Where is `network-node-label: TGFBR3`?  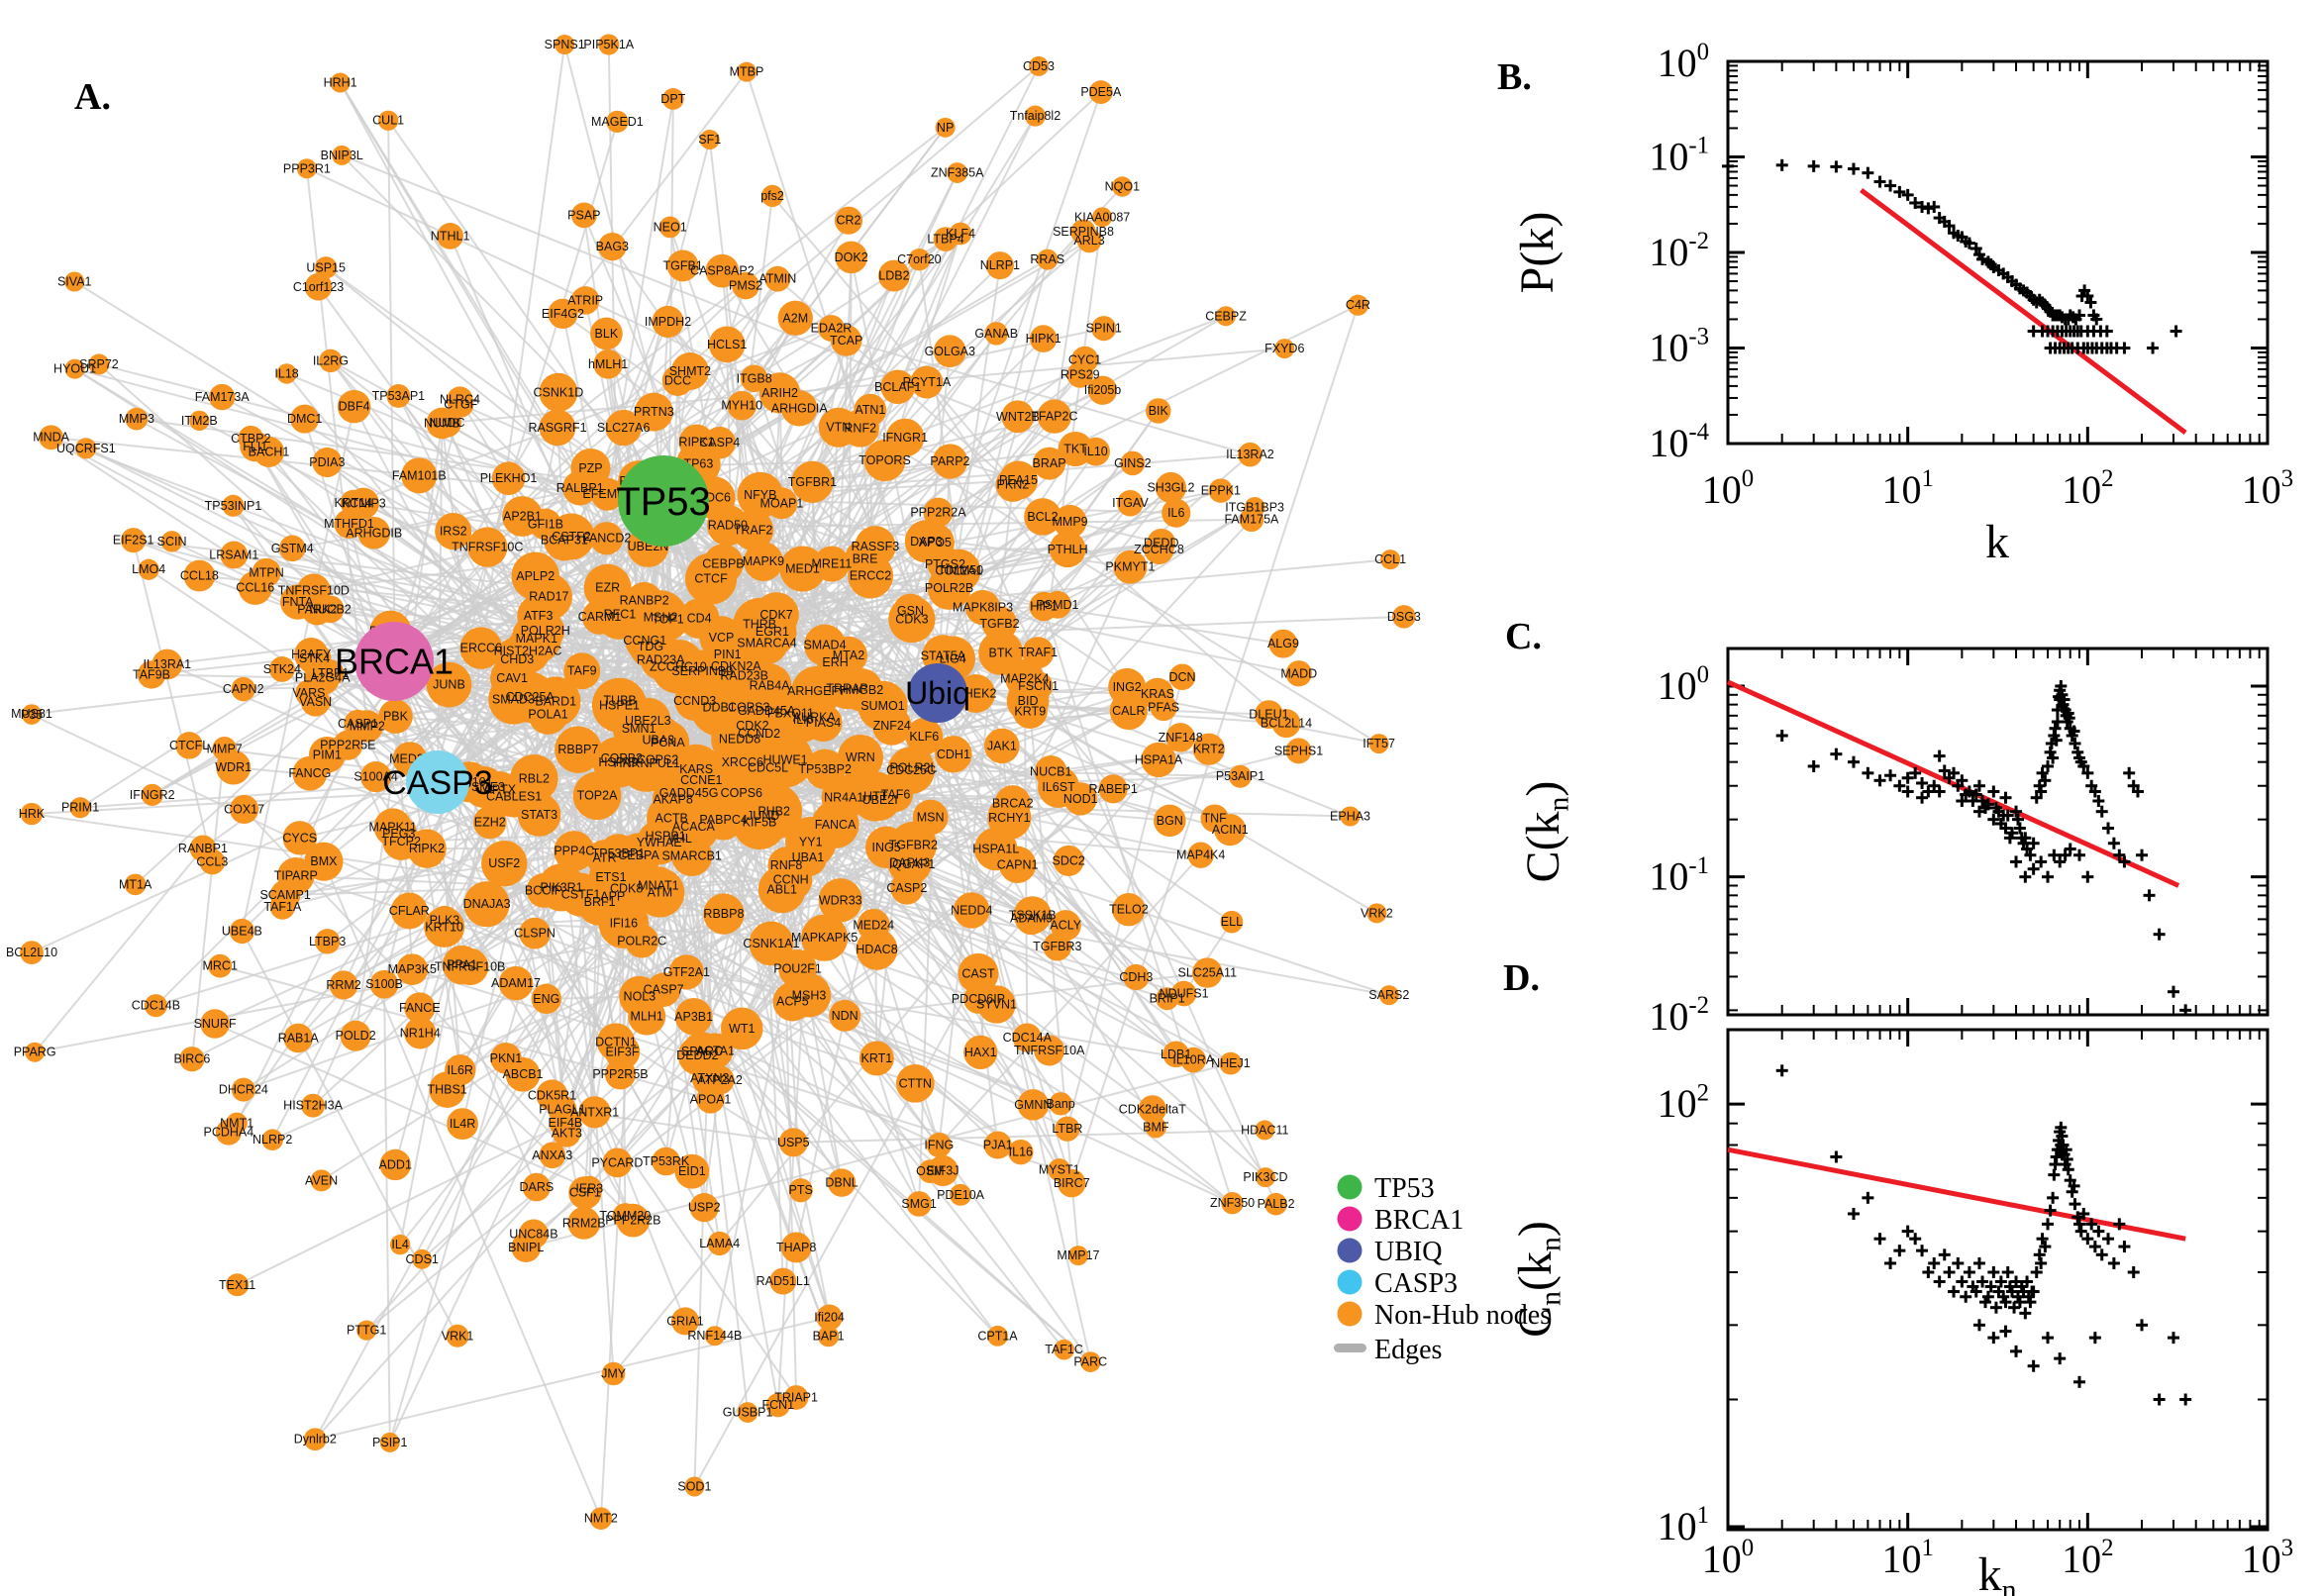 network-node-label: TGFBR3 is located at coordinates (1057, 947).